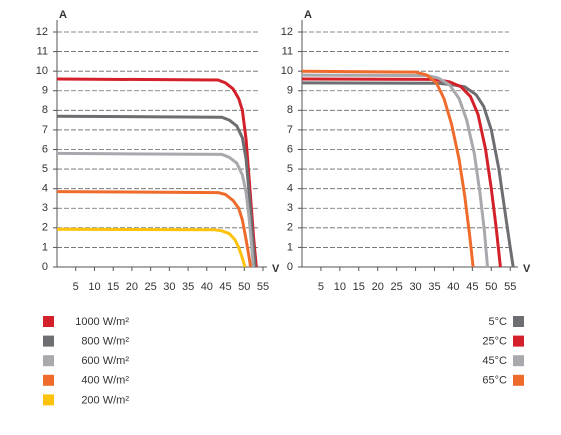  What do you see at coordinates (494, 361) in the screenshot?
I see `legend-label: 45°C` at bounding box center [494, 361].